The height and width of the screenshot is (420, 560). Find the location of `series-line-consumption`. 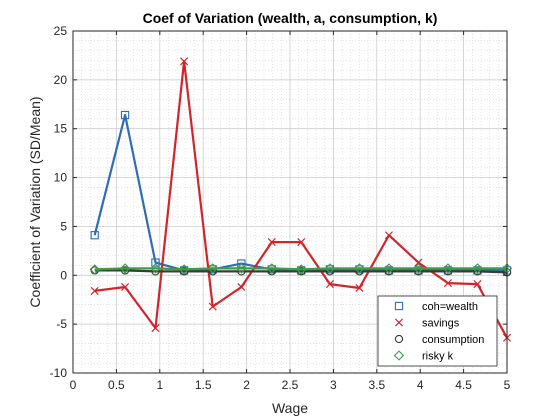

series-line-consumption is located at coordinates (301, 271).